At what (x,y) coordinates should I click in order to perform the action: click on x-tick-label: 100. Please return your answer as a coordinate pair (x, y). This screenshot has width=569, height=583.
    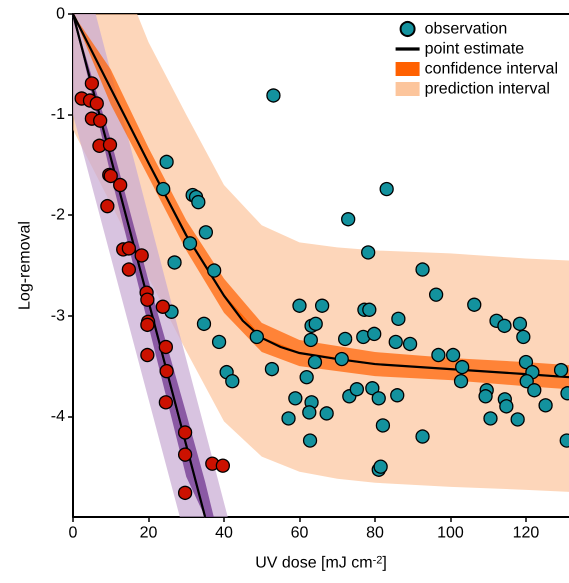
    Looking at the image, I should click on (450, 533).